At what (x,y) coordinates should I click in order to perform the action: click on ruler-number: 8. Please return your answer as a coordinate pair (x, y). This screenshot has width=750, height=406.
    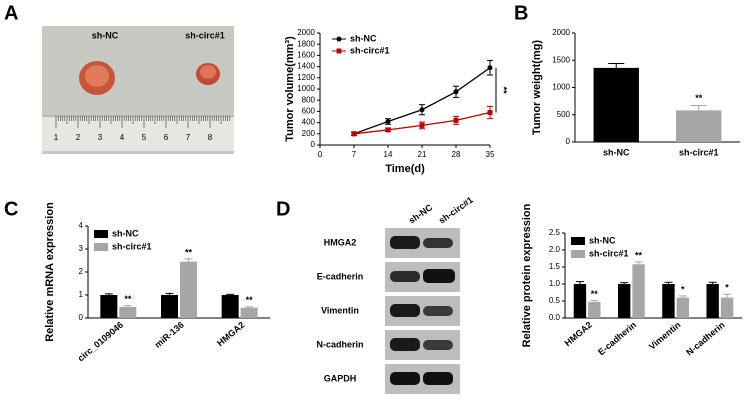
    Looking at the image, I should click on (210, 137).